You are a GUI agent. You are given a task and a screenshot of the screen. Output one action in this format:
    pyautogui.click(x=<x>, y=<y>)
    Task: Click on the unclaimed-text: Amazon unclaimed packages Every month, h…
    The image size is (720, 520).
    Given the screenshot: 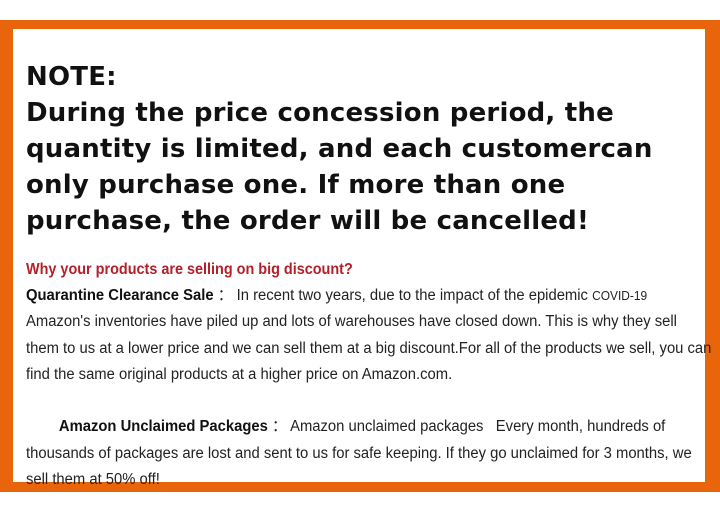 What is the action you would take?
    pyautogui.click(x=361, y=453)
    